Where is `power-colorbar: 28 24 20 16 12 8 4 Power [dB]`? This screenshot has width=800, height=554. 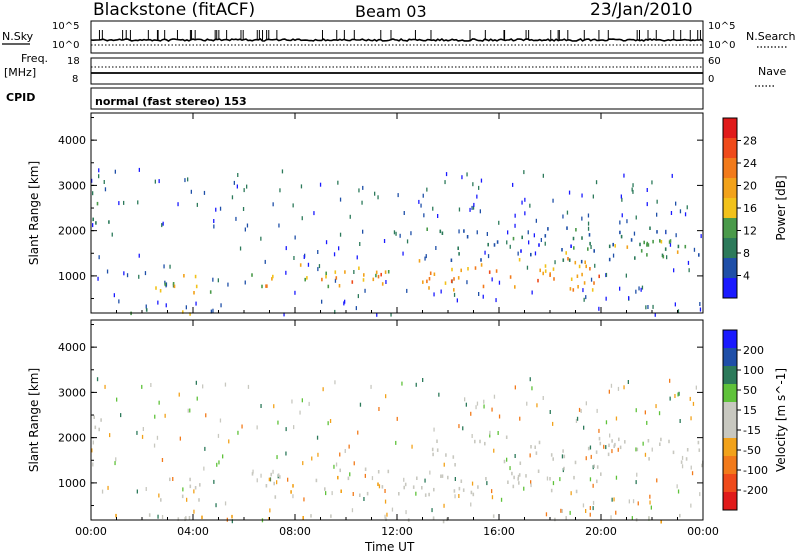
power-colorbar: 28 24 20 16 12 8 4 Power [dB] is located at coordinates (755, 208).